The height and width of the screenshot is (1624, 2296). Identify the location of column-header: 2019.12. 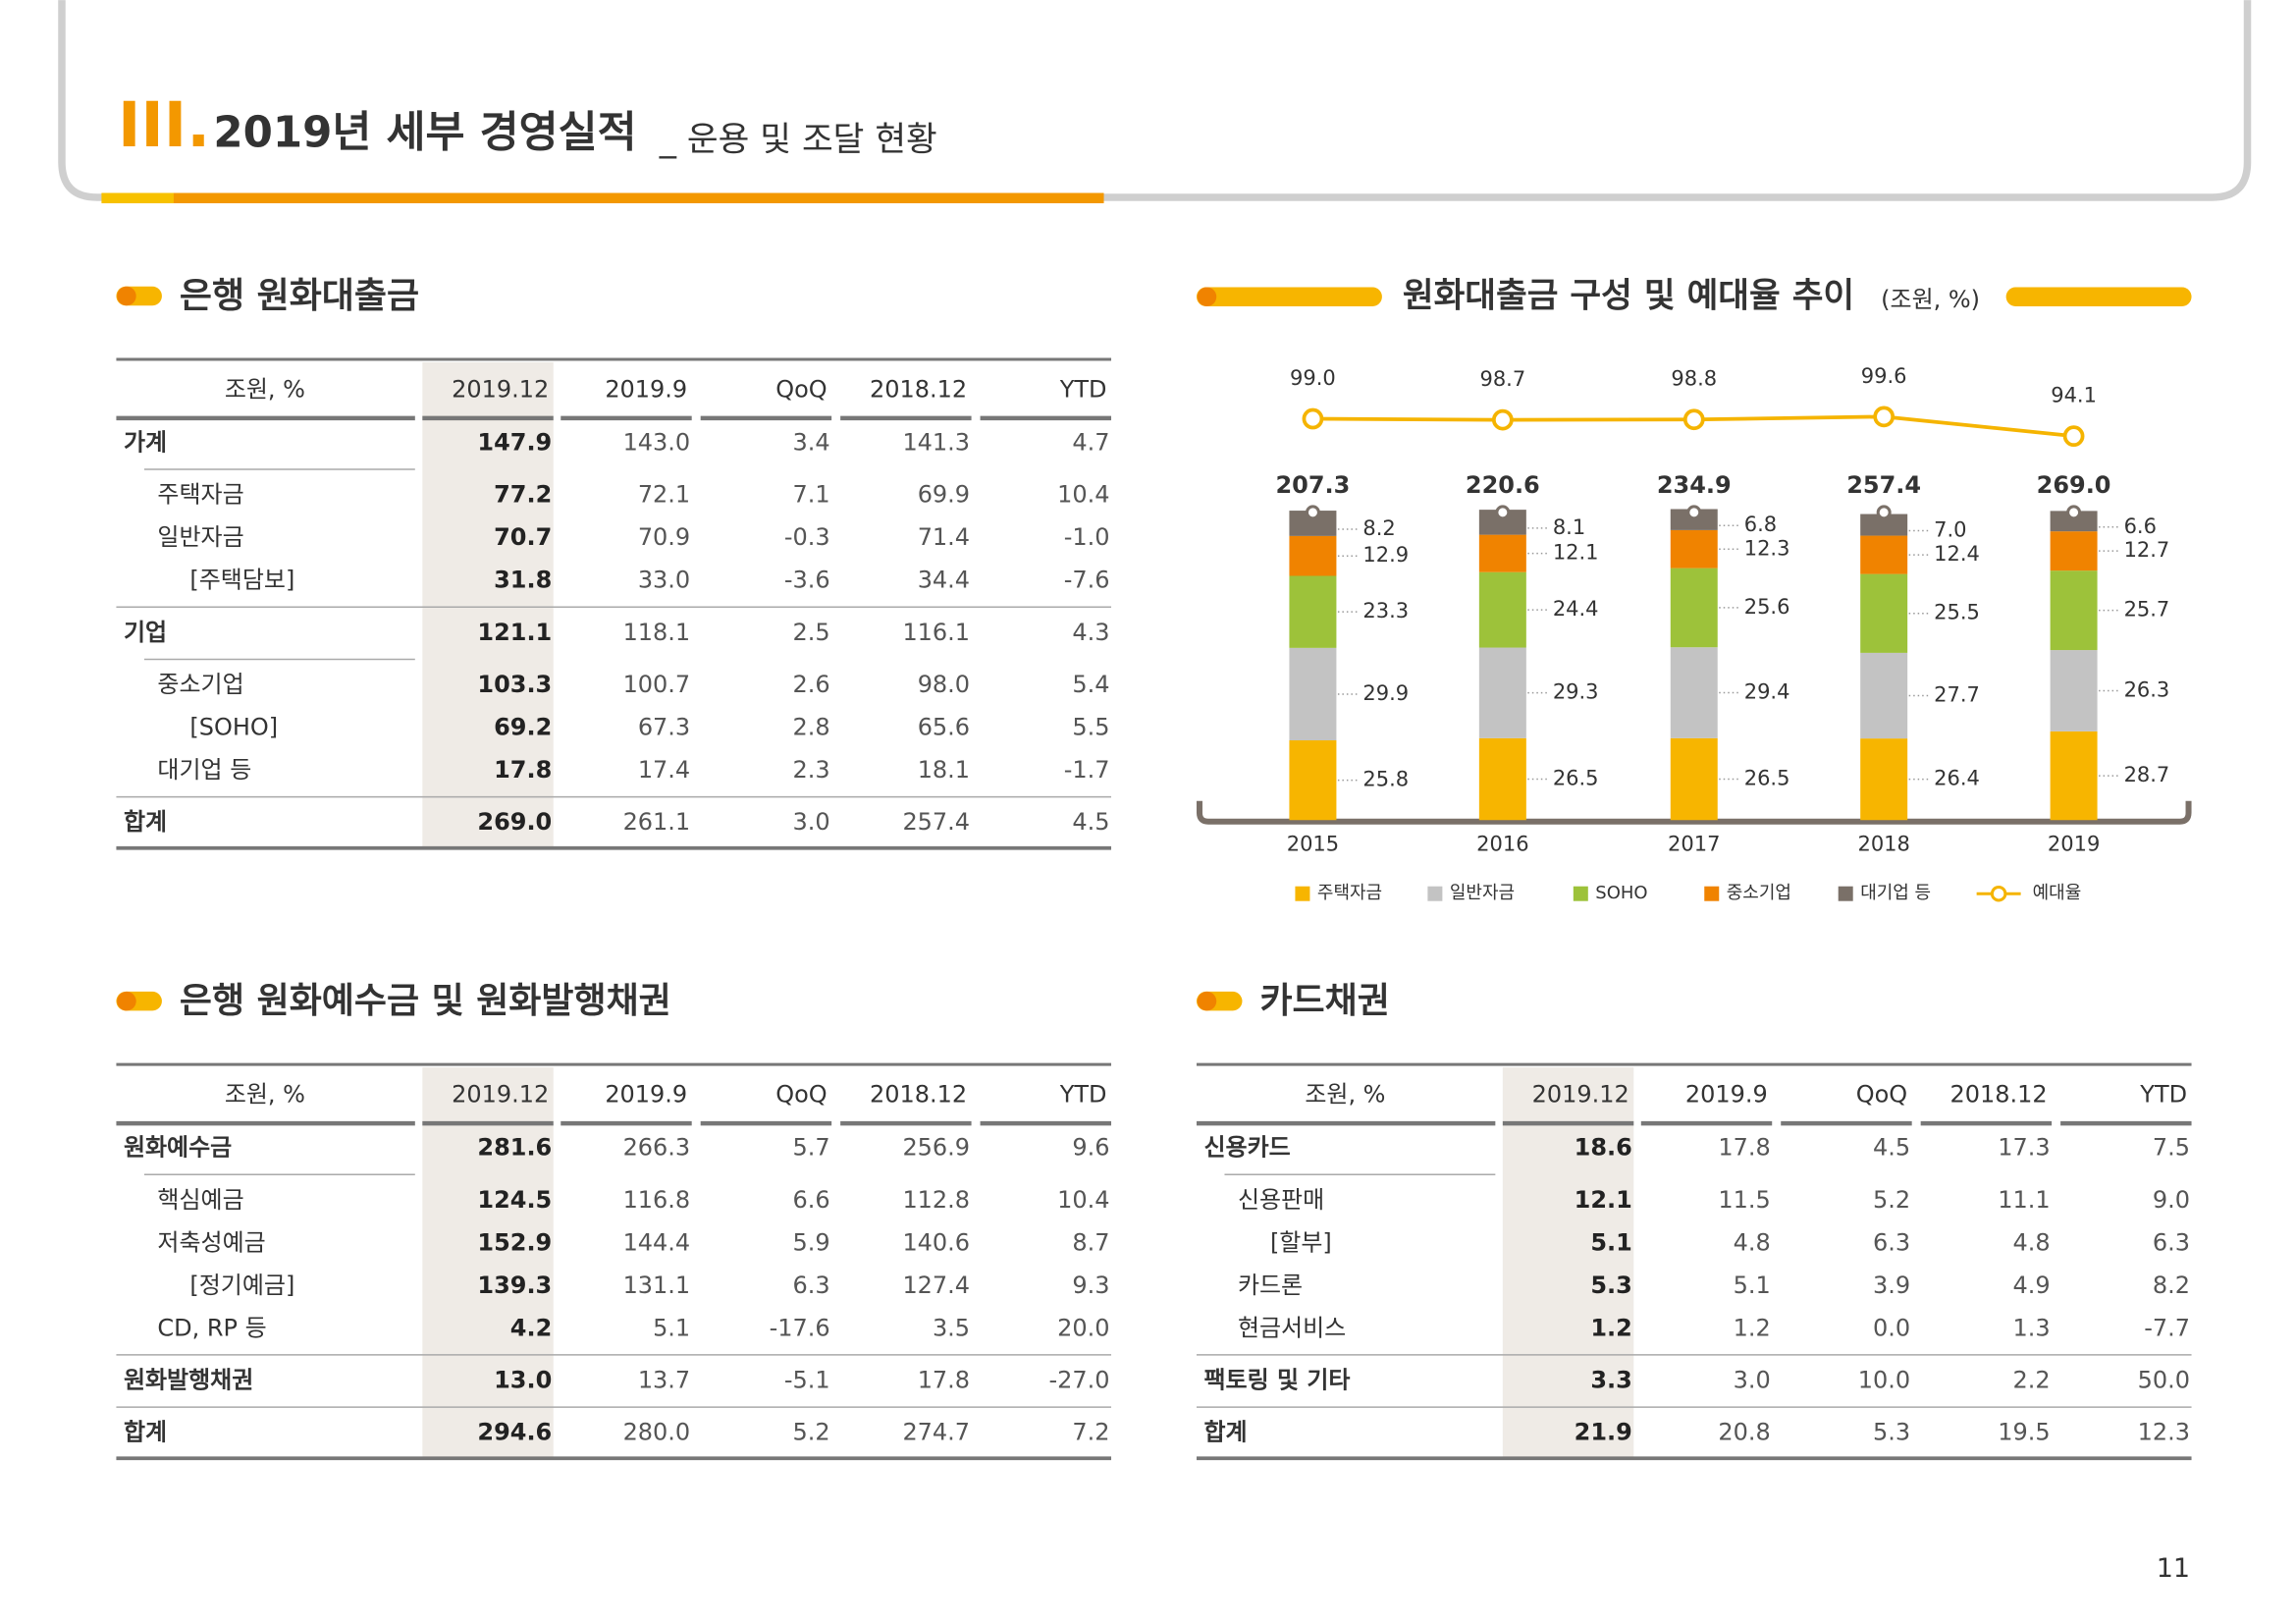
(501, 389).